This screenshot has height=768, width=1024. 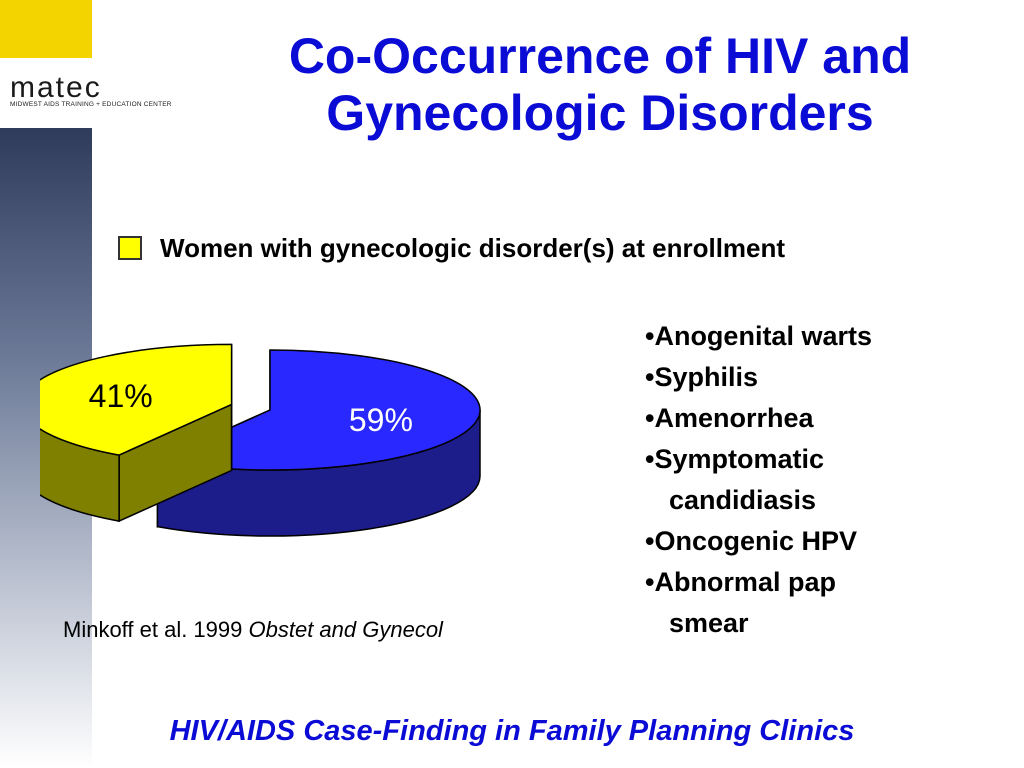 I want to click on disorder-text: Anogenital warts, so click(x=763, y=336).